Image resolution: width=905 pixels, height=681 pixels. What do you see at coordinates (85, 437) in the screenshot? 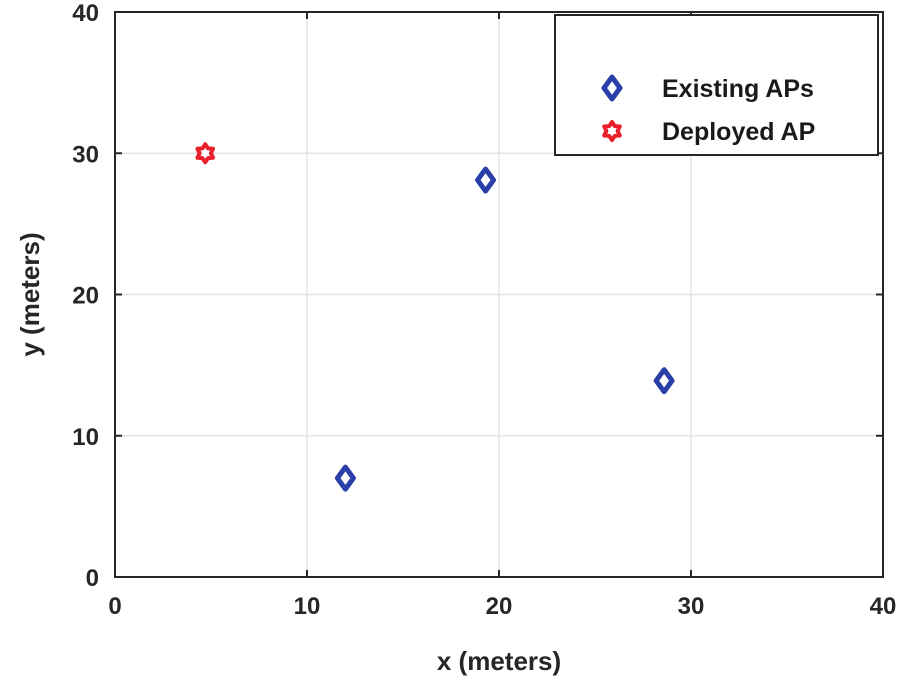
I see `y-tick-label: 10` at bounding box center [85, 437].